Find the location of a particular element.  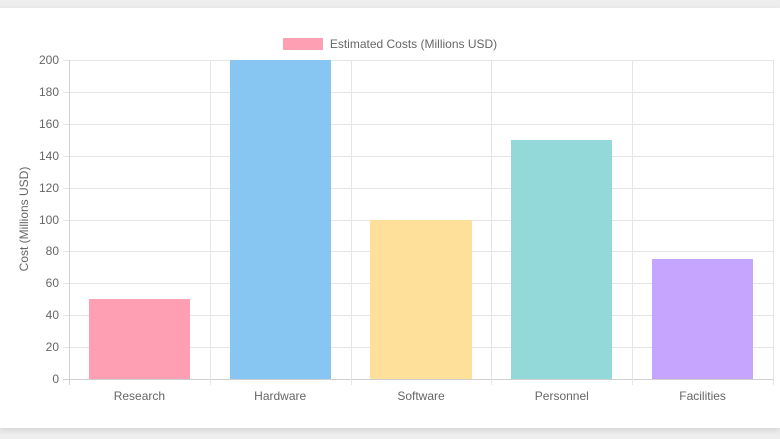

bar-hardware is located at coordinates (280, 219).